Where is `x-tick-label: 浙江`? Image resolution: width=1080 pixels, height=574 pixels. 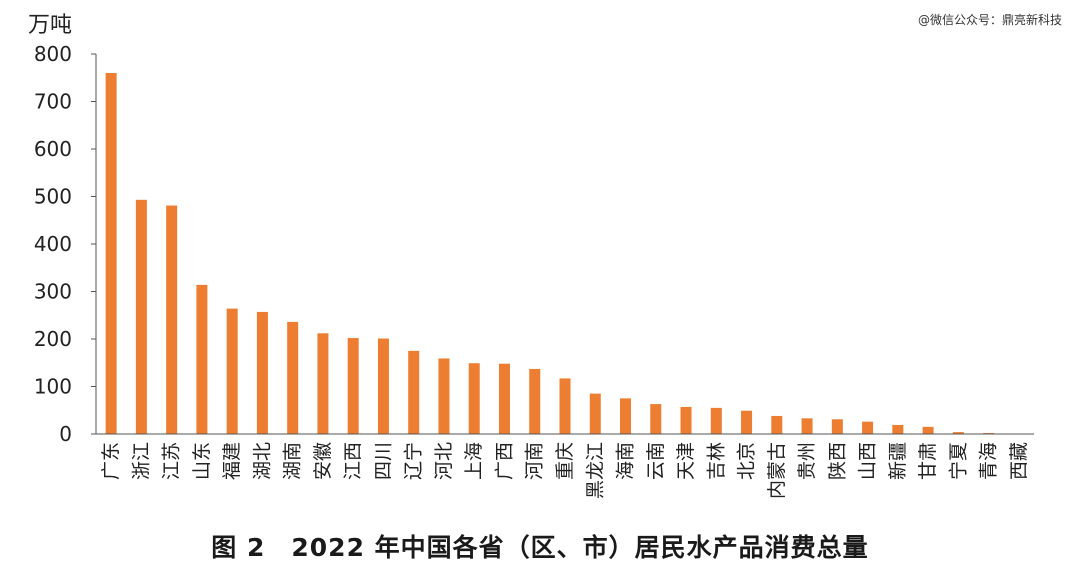
x-tick-label: 浙江 is located at coordinates (141, 461).